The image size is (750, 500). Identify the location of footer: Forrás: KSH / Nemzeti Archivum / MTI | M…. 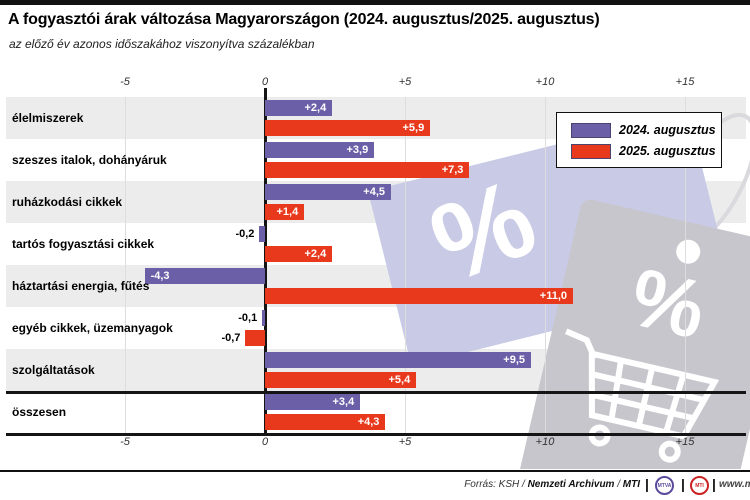
(375, 488).